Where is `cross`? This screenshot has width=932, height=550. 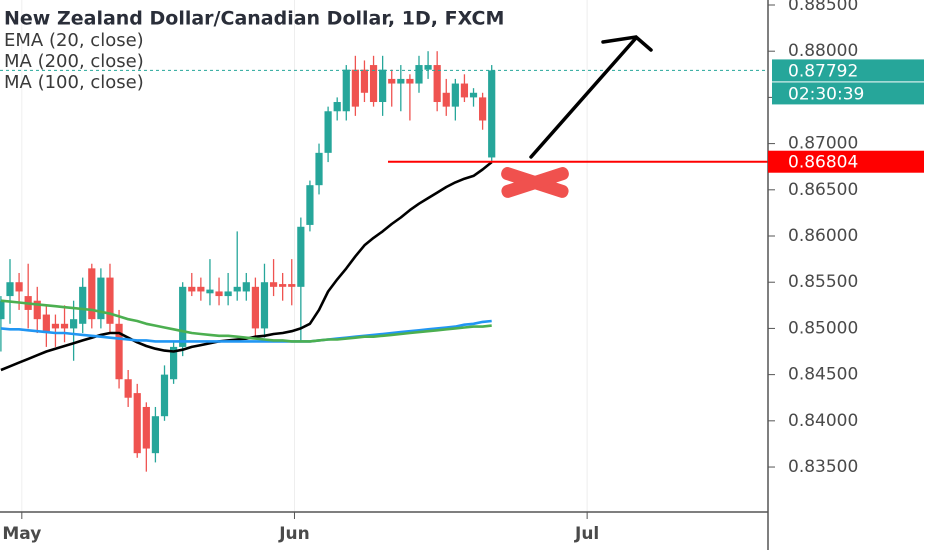 cross is located at coordinates (535, 182).